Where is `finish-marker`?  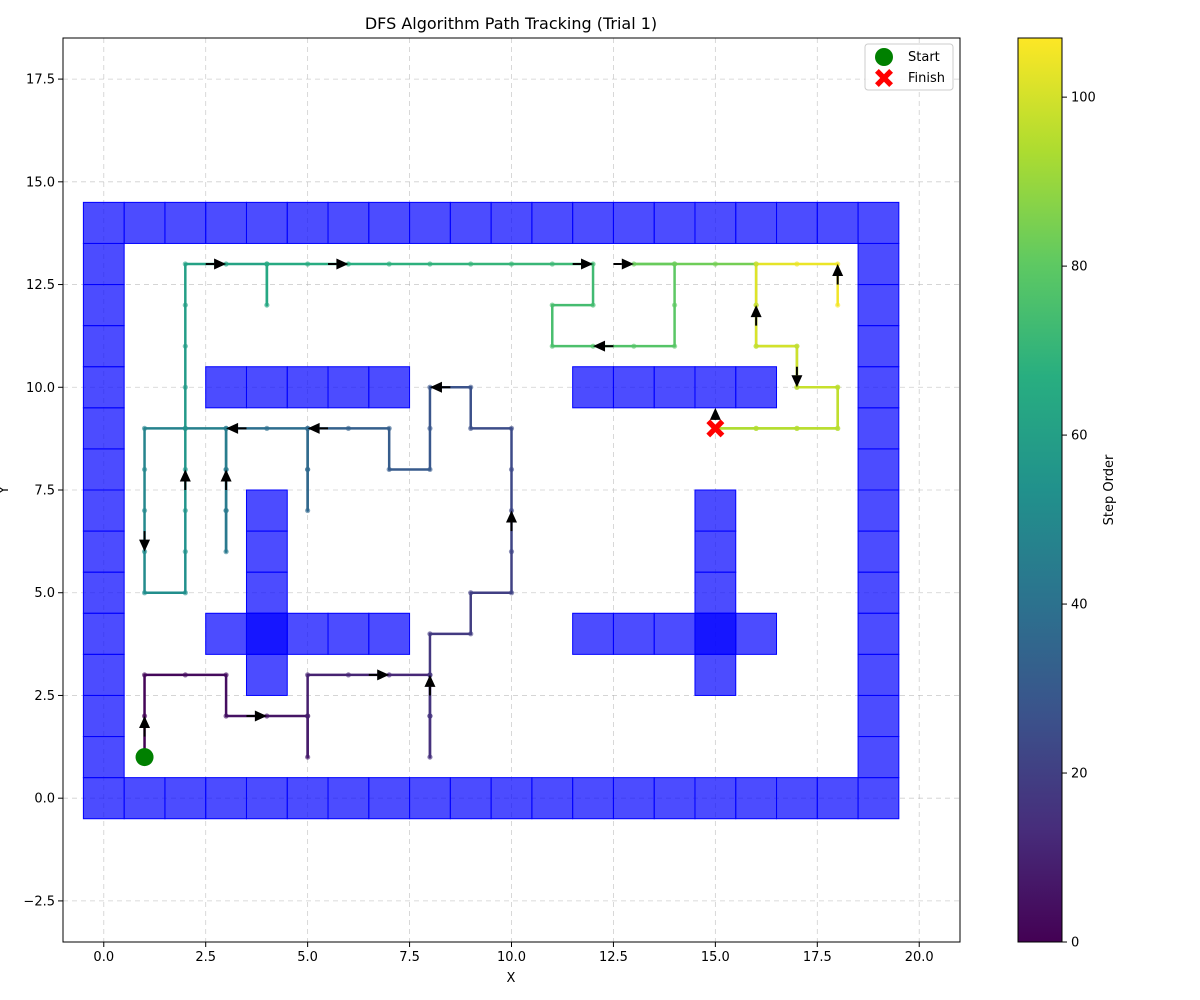 finish-marker is located at coordinates (715, 428).